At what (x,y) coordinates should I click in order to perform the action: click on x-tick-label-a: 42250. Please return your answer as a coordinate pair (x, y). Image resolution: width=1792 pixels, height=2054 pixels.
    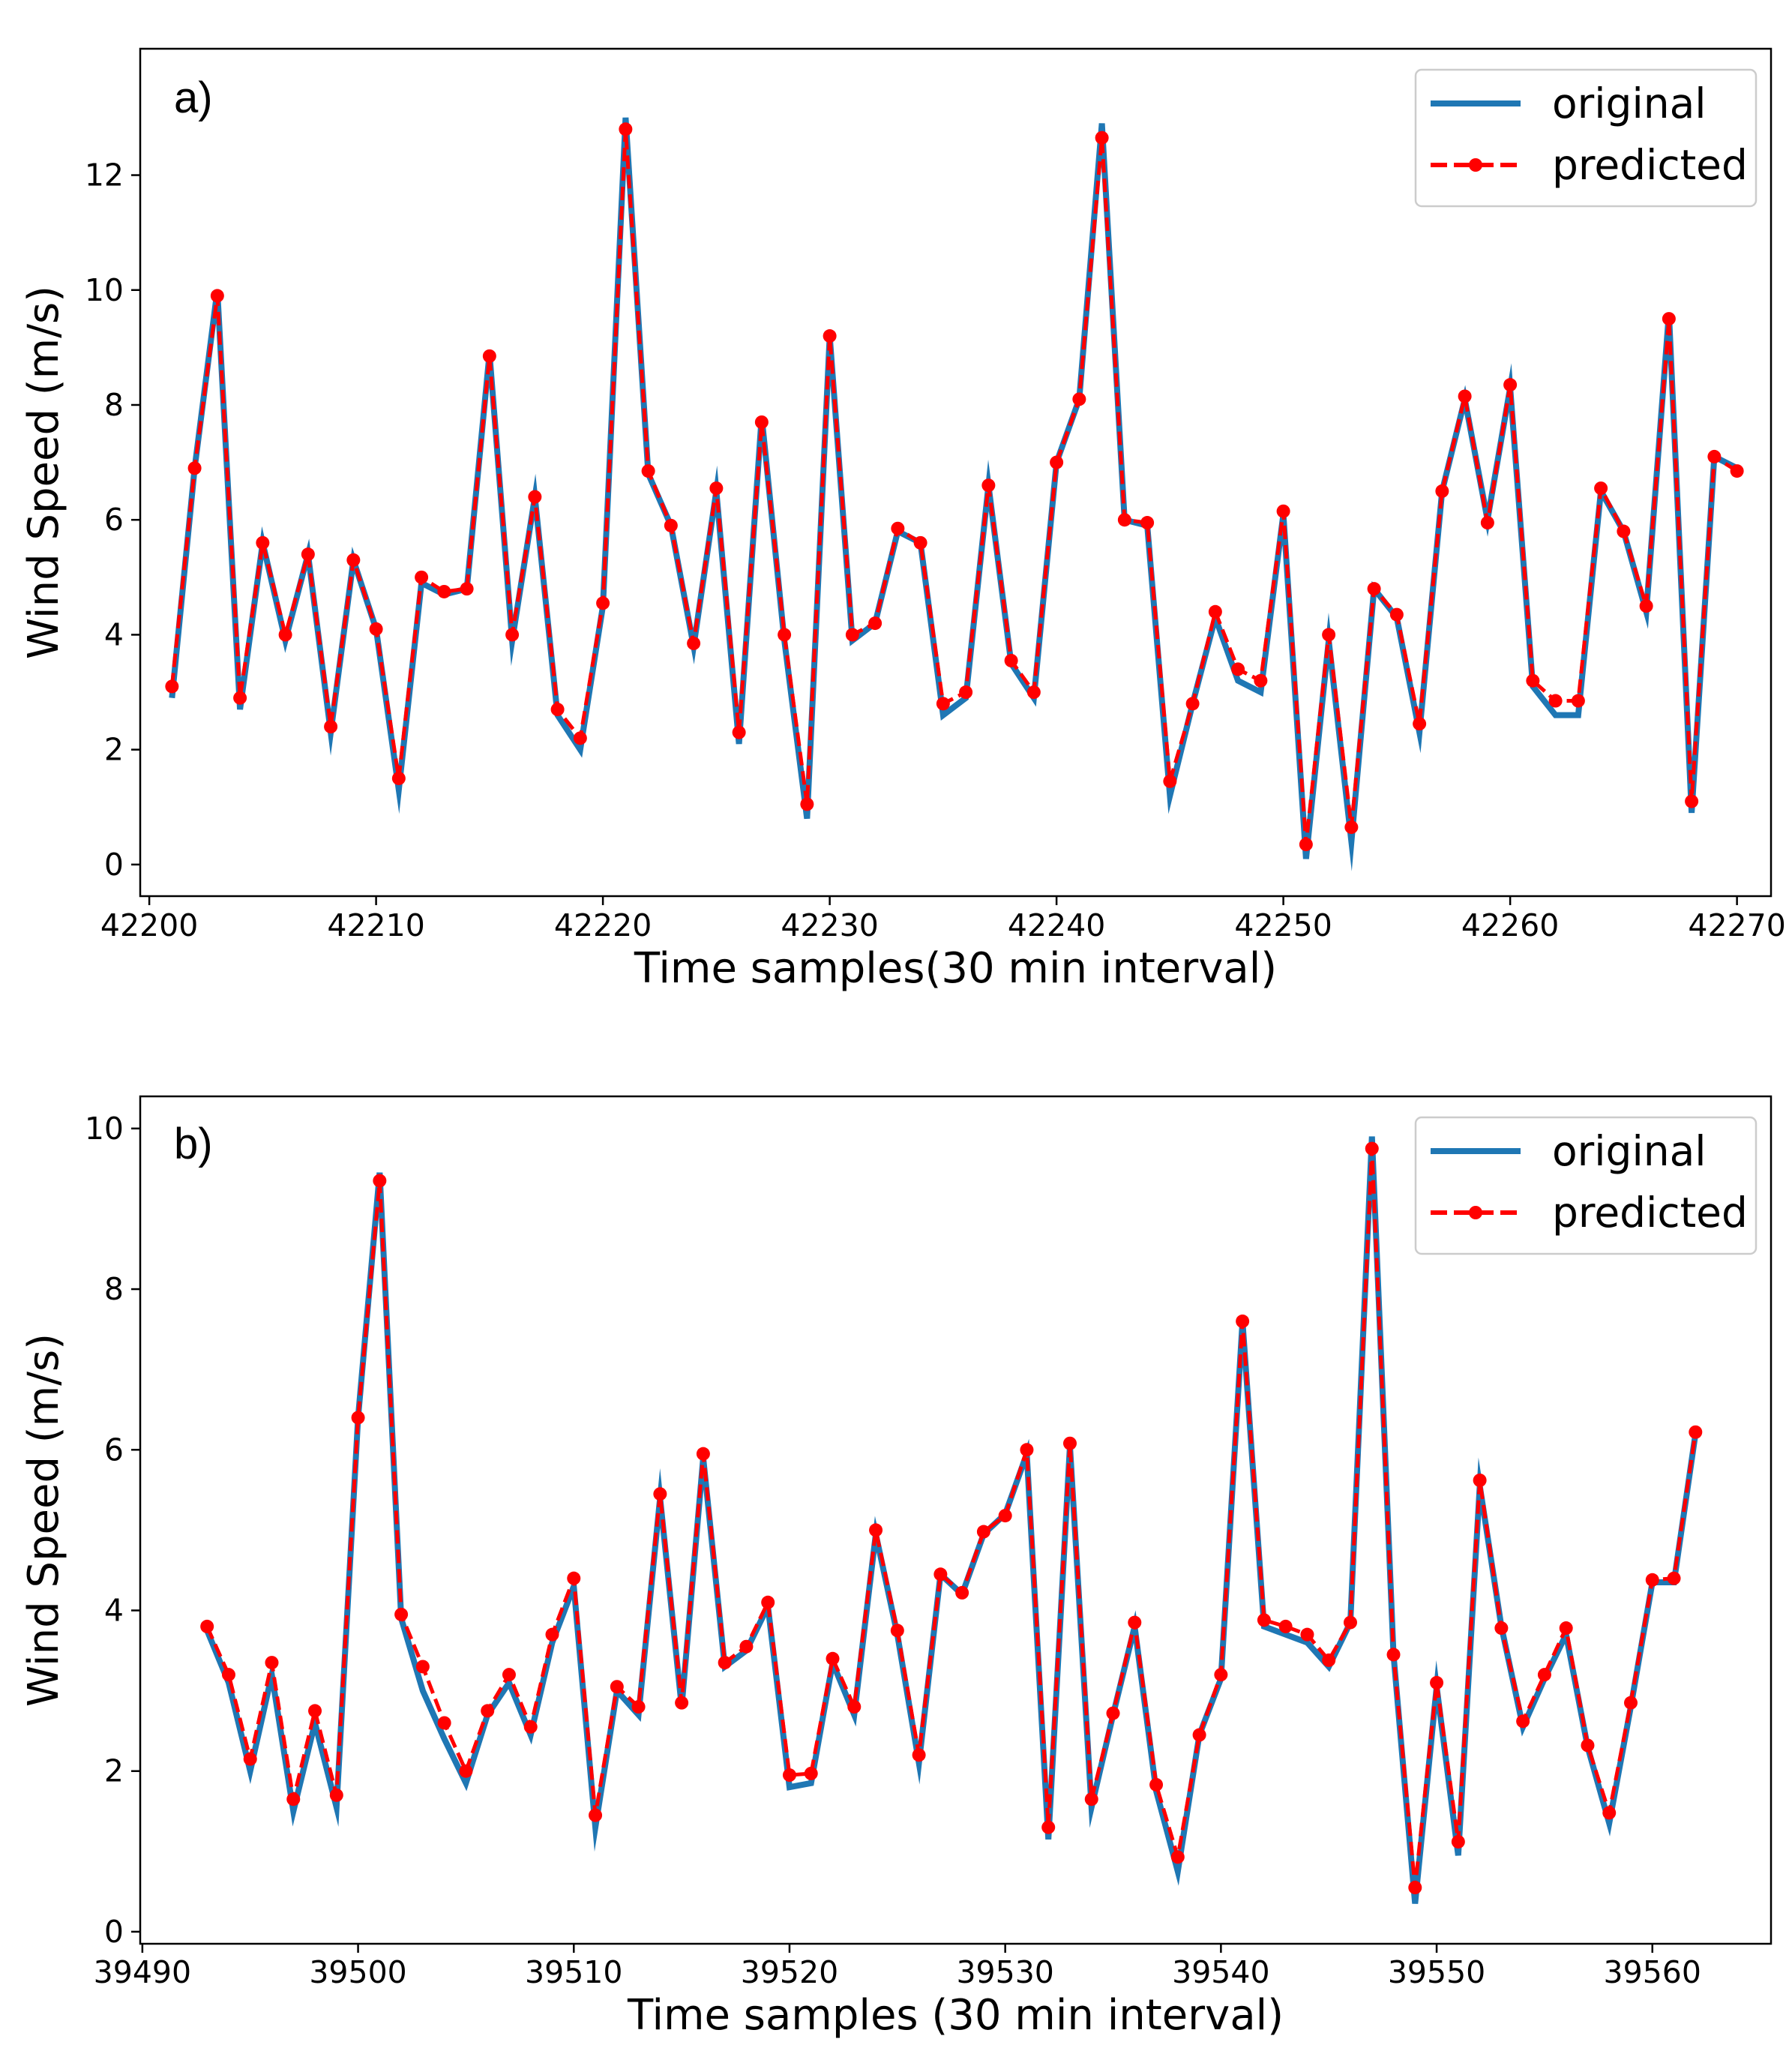
    Looking at the image, I should click on (1283, 925).